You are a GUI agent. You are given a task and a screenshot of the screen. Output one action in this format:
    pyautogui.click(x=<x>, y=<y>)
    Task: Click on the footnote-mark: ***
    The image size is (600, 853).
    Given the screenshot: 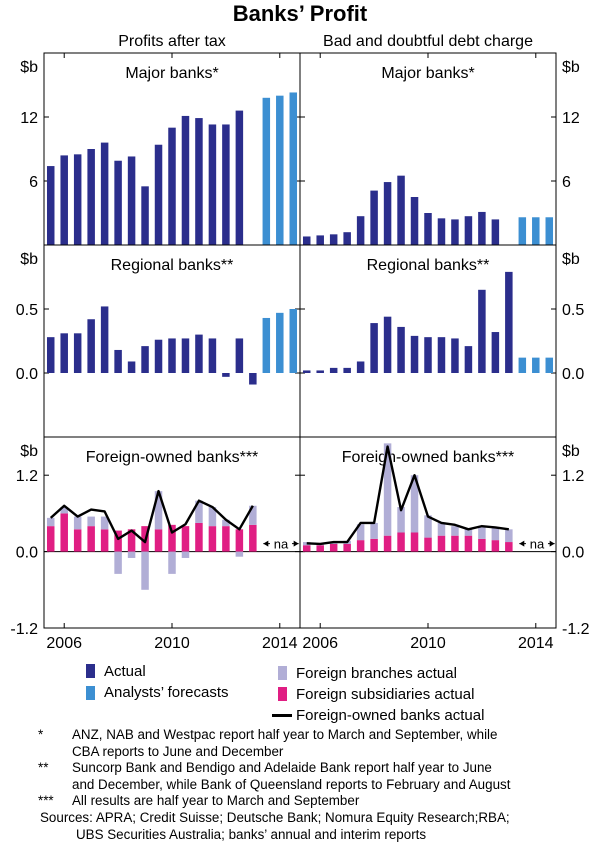 What is the action you would take?
    pyautogui.click(x=46, y=801)
    